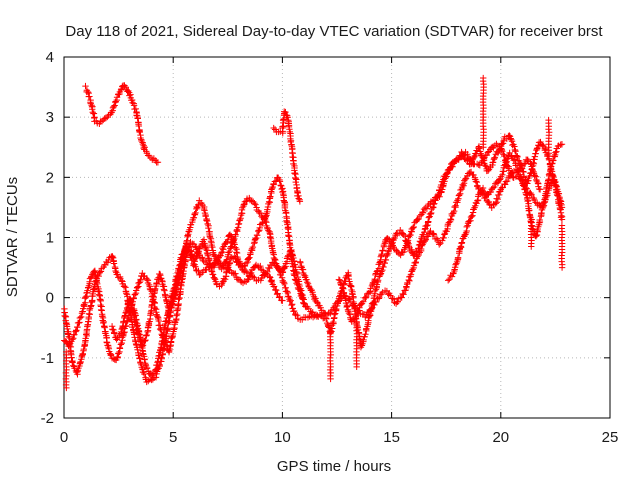 The image size is (640, 485). Describe the element at coordinates (391, 437) in the screenshot. I see `x-tick-label: 15` at that location.